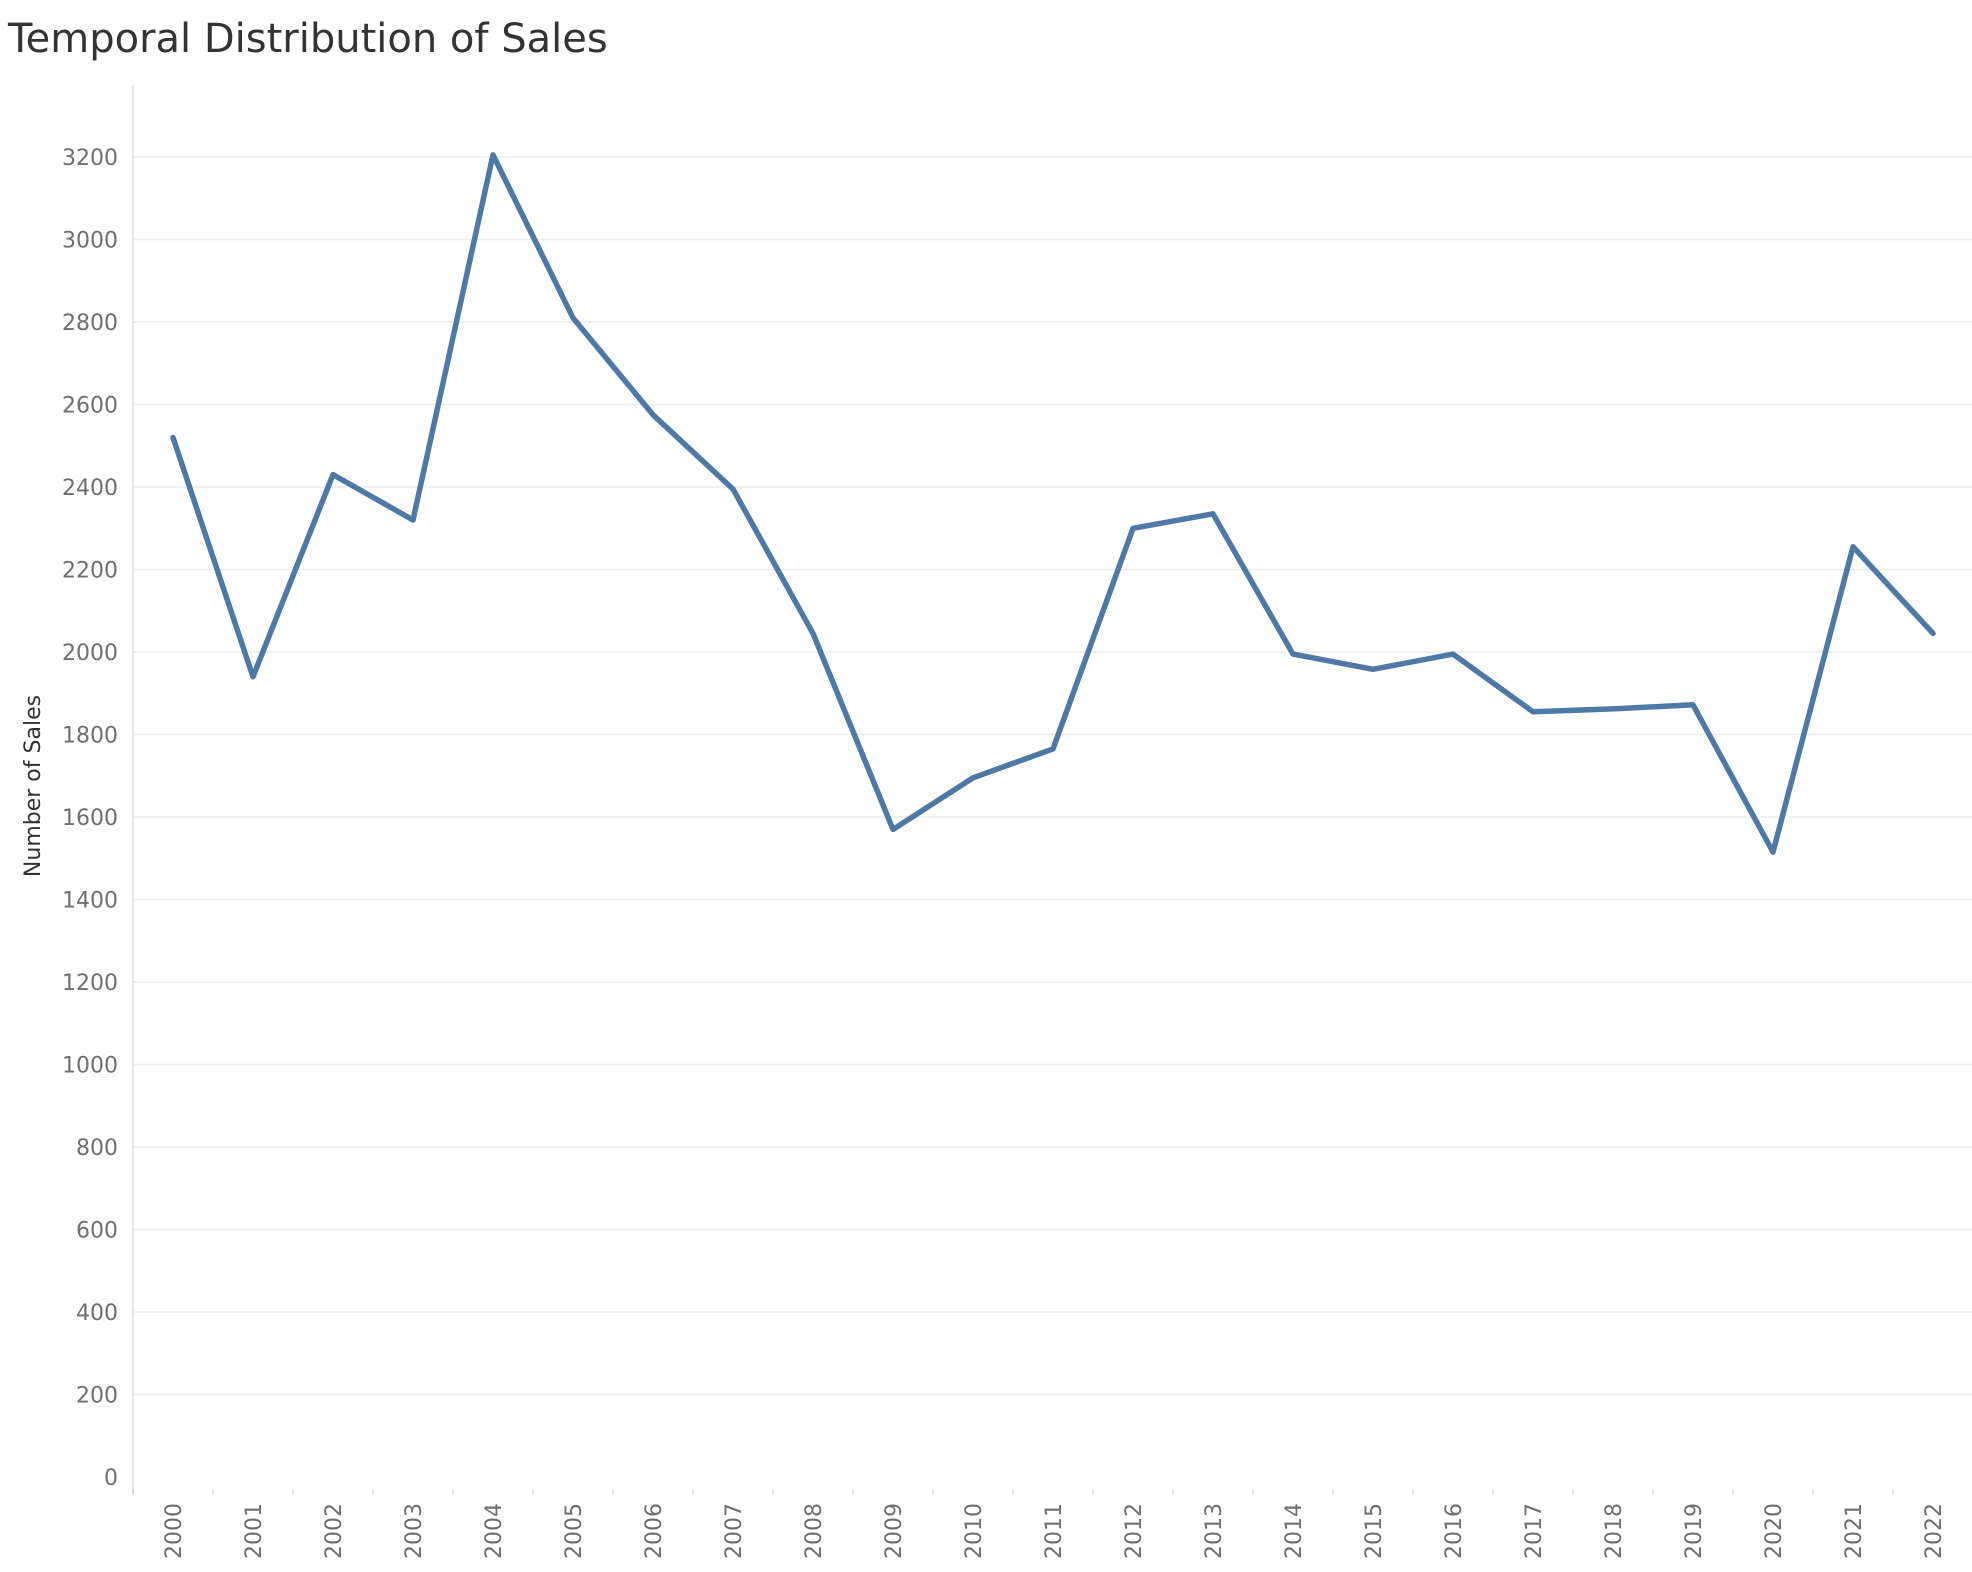  What do you see at coordinates (97, 1396) in the screenshot?
I see `y-tick-label: 200` at bounding box center [97, 1396].